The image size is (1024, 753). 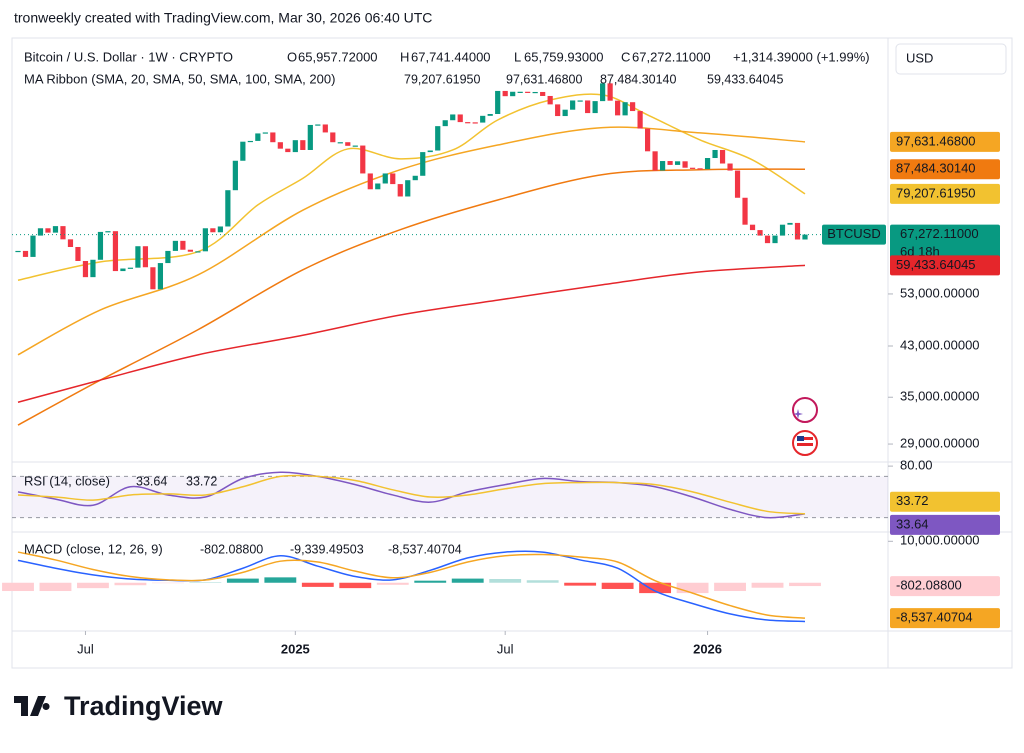 I want to click on us-flag-icon, so click(x=805, y=443).